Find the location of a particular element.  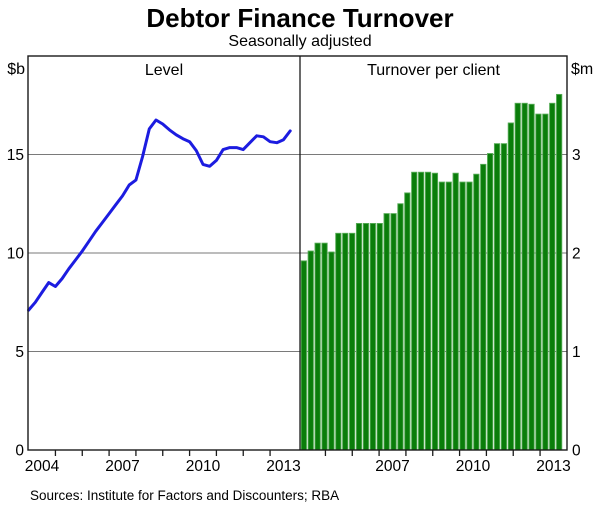

y-axis-label-left: 10 is located at coordinates (16, 254).